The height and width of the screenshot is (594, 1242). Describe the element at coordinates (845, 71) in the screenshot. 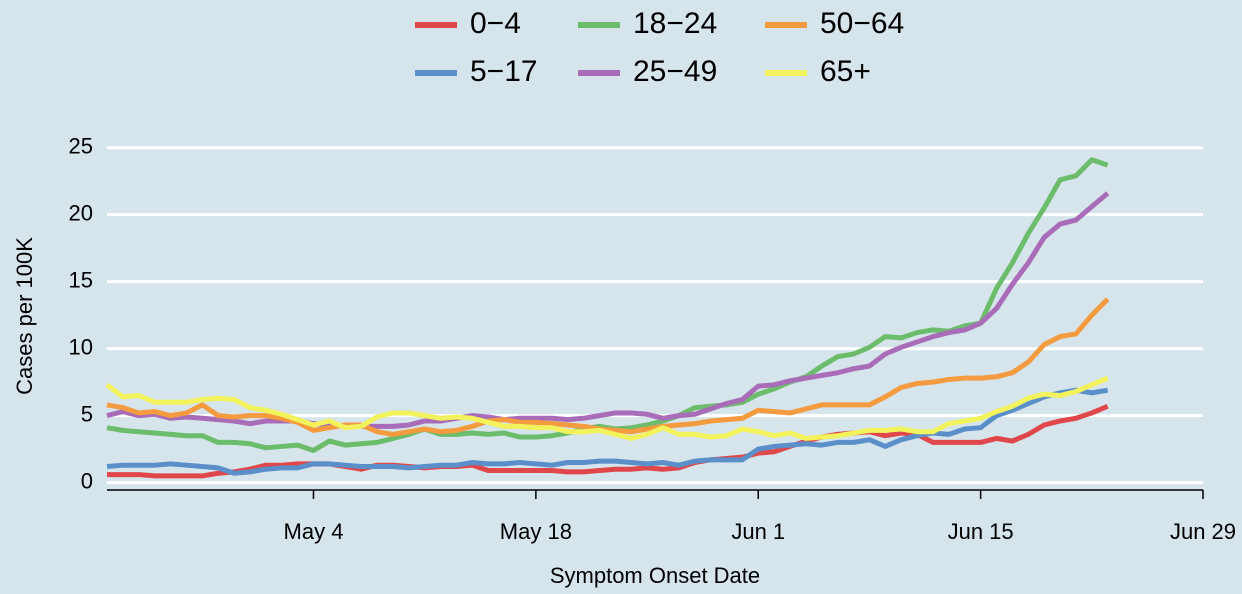

I see `legend-label: 65+` at that location.